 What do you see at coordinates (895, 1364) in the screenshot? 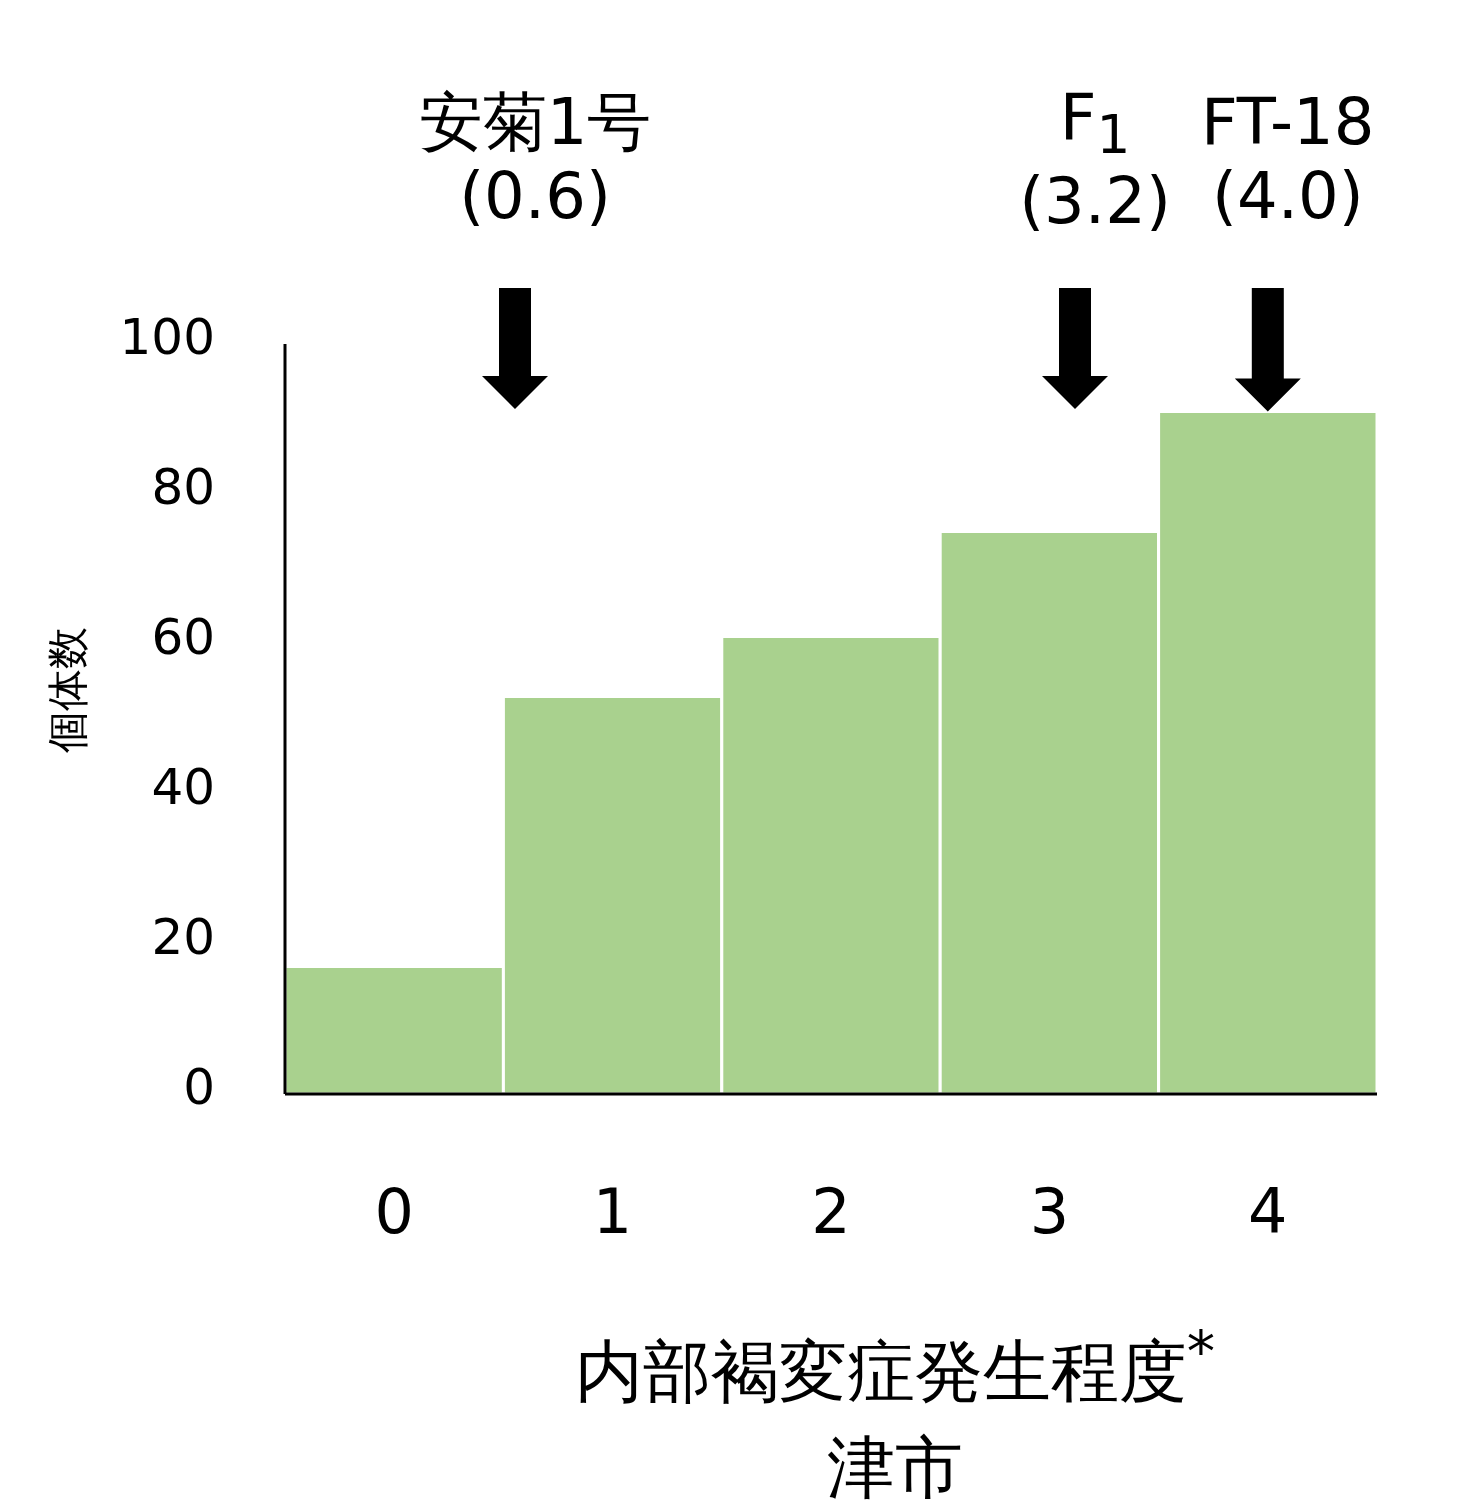
I see `x-axis-title: 内部褐変症発生程度$^{*}$` at bounding box center [895, 1364].